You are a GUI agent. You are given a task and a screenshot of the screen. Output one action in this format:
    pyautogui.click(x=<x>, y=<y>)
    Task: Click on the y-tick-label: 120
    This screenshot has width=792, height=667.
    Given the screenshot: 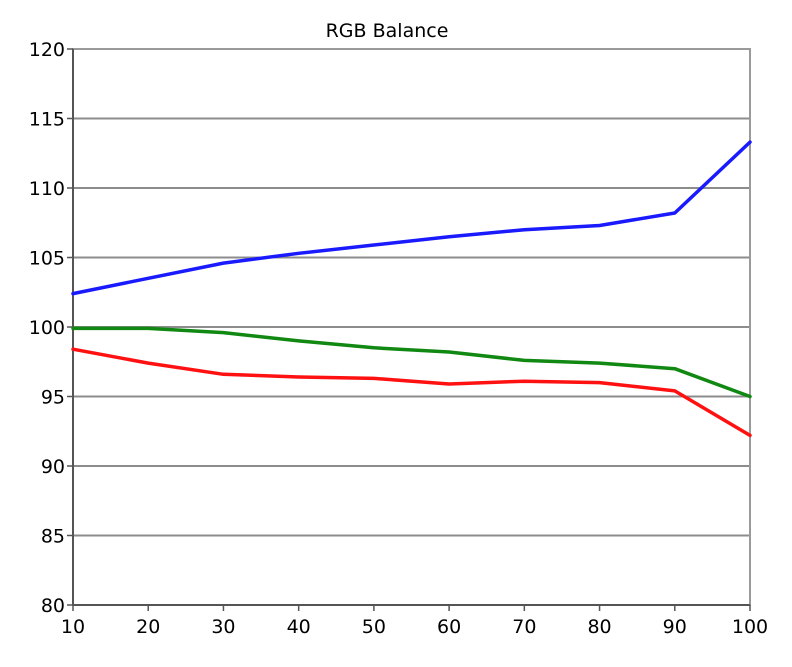 What is the action you would take?
    pyautogui.click(x=47, y=50)
    